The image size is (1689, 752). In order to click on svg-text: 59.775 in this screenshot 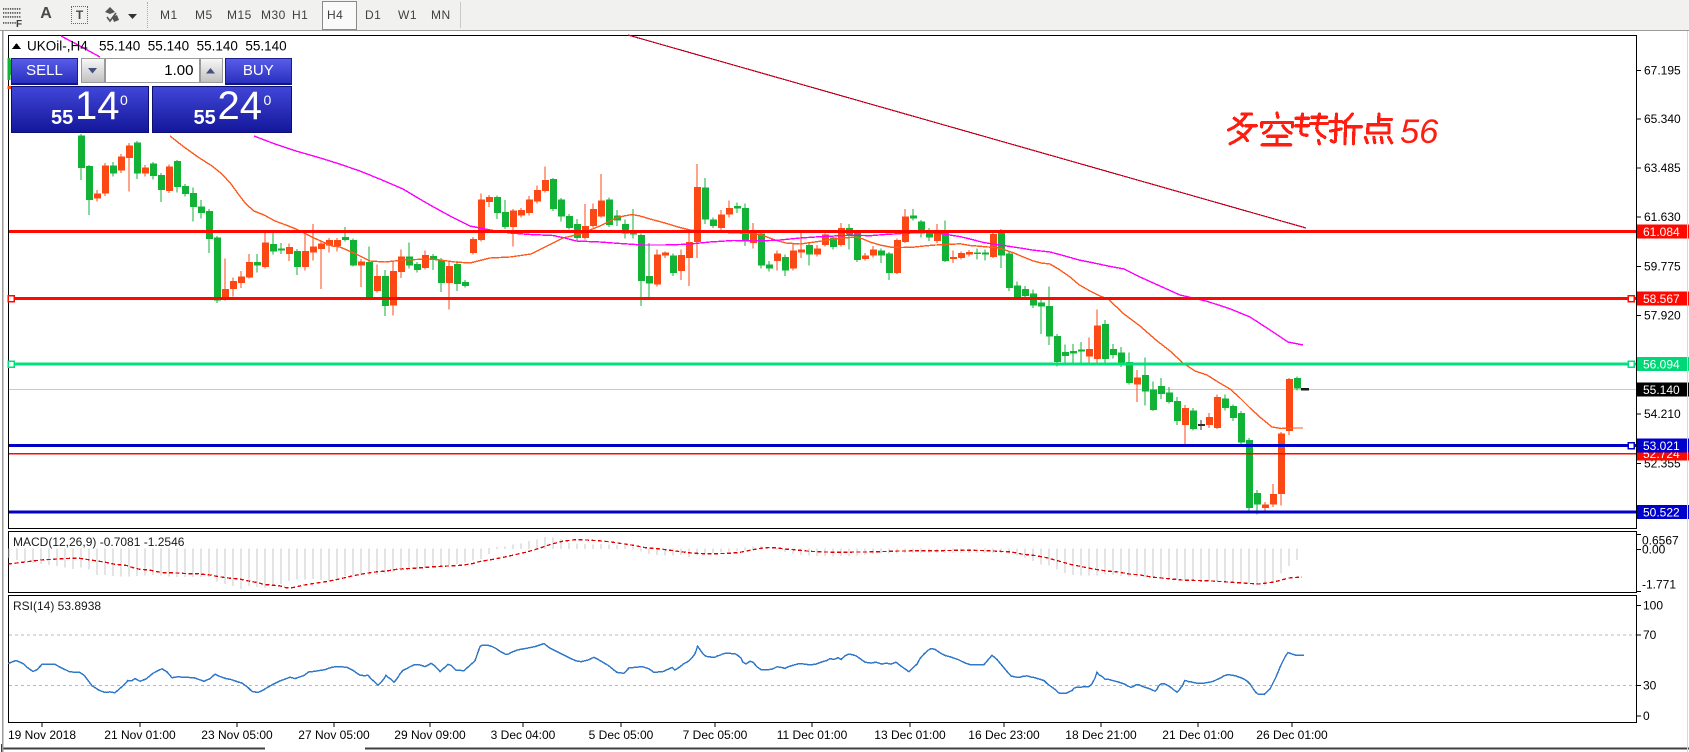, I will do `click(1662, 266)`.